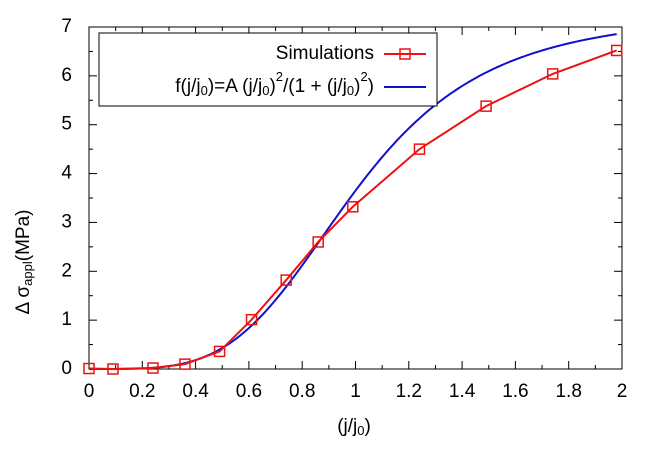  I want to click on x-tick-label: 1, so click(355, 391).